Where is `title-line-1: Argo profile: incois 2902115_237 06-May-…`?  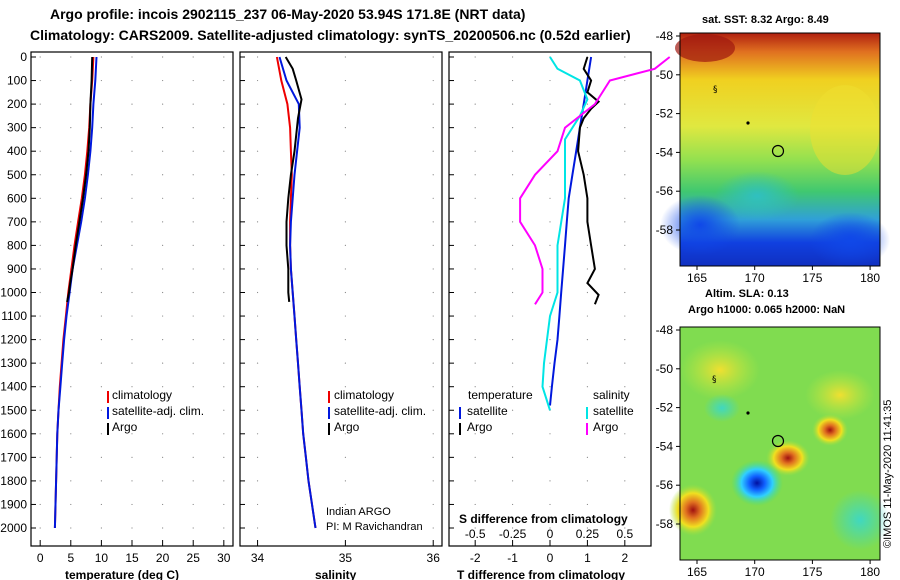
title-line-1: Argo profile: incois 2902115_237 06-May-… is located at coordinates (287, 14).